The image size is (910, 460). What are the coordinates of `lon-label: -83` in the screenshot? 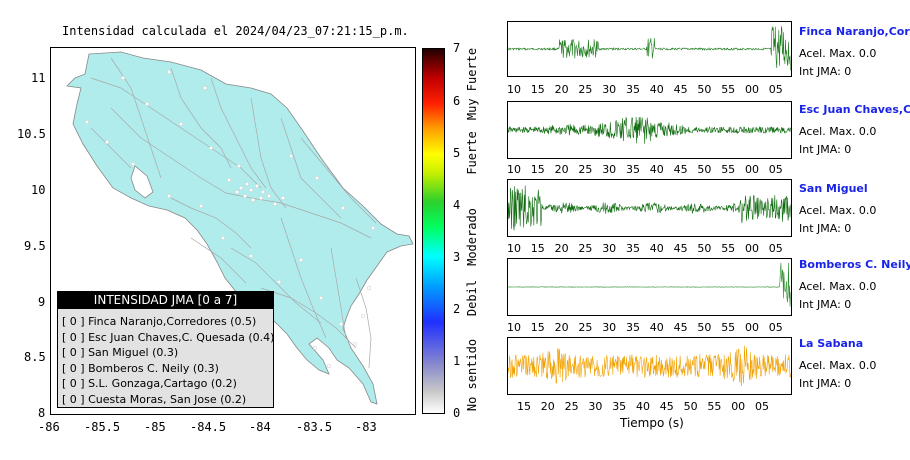 It's located at (366, 427).